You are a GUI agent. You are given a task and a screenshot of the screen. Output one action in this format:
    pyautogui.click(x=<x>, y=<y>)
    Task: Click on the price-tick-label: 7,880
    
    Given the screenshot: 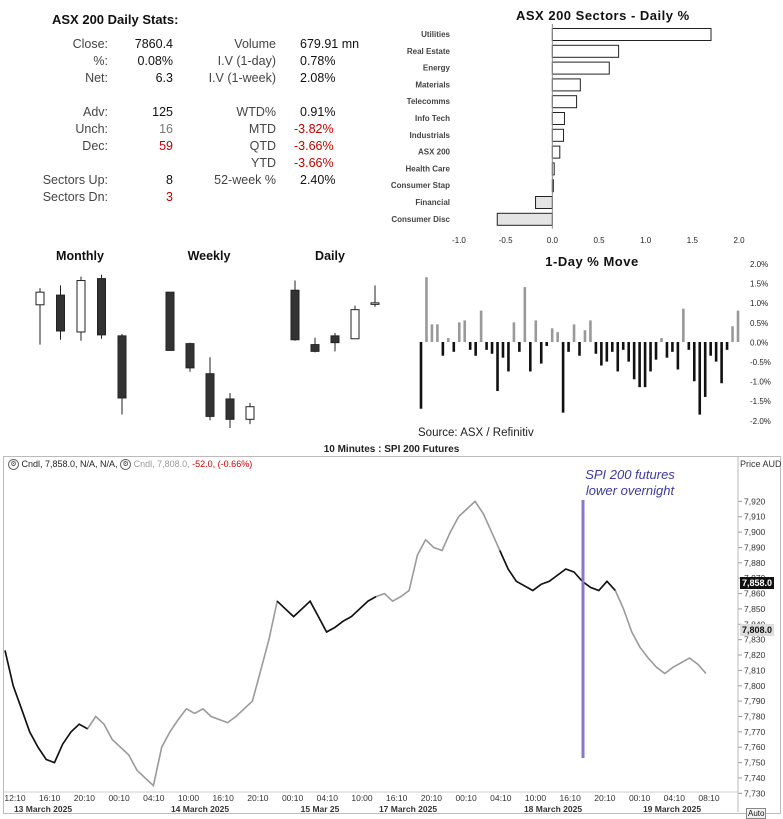 What is the action you would take?
    pyautogui.click(x=755, y=563)
    